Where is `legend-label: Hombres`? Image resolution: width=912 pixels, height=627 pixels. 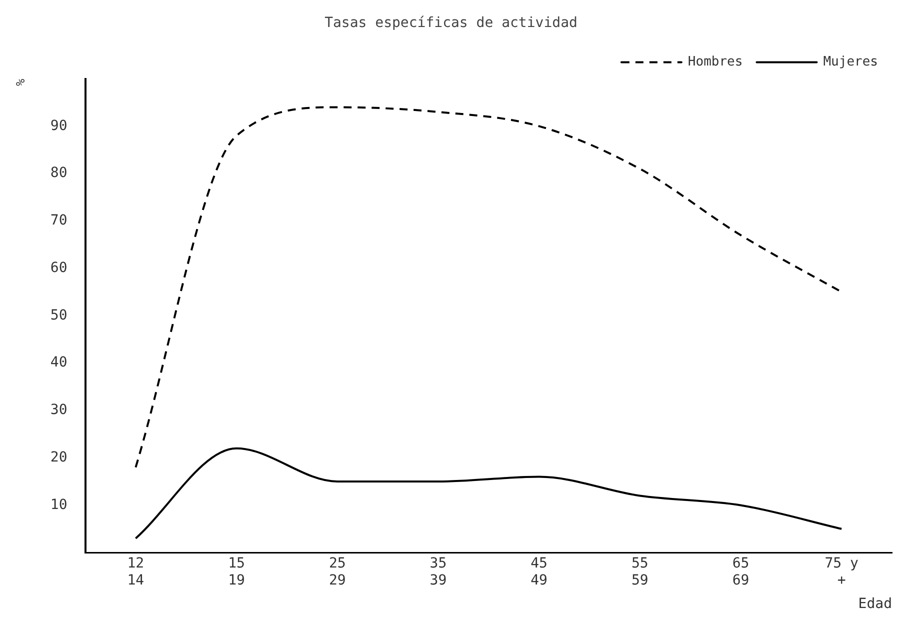
legend-label: Hombres is located at coordinates (715, 62).